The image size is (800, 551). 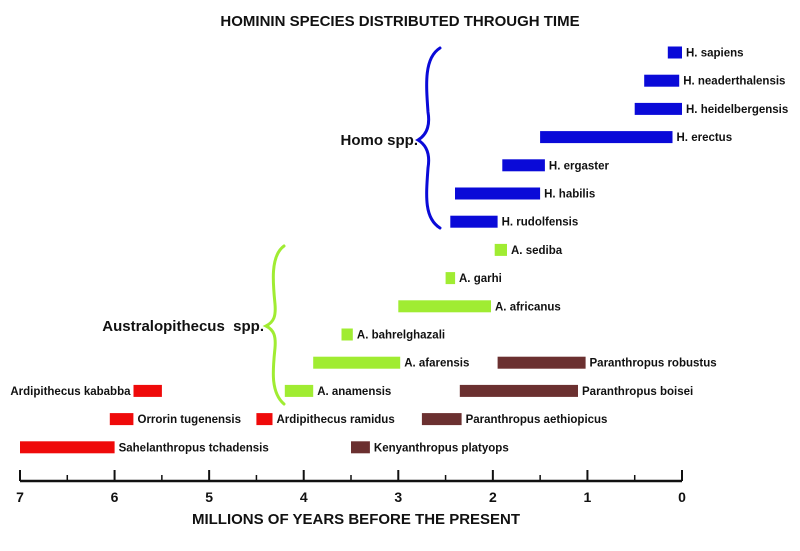 What do you see at coordinates (20, 497) in the screenshot?
I see `x-tick-label-7: 7` at bounding box center [20, 497].